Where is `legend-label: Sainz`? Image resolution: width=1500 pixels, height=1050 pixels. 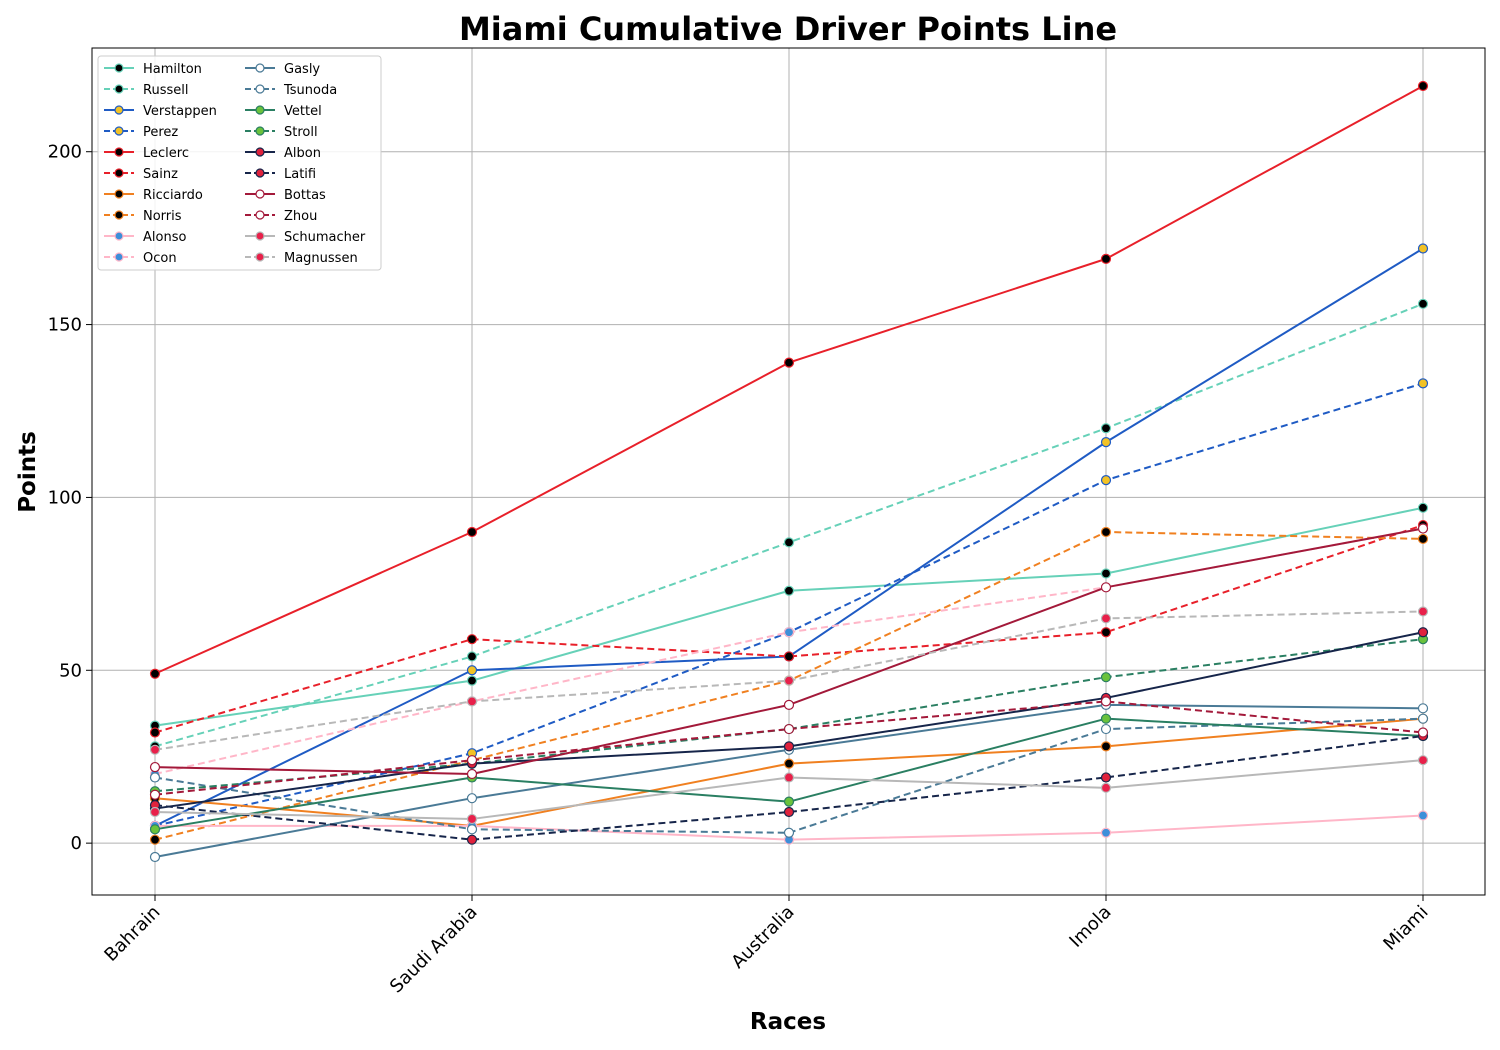
legend-label: Sainz is located at coordinates (160, 174).